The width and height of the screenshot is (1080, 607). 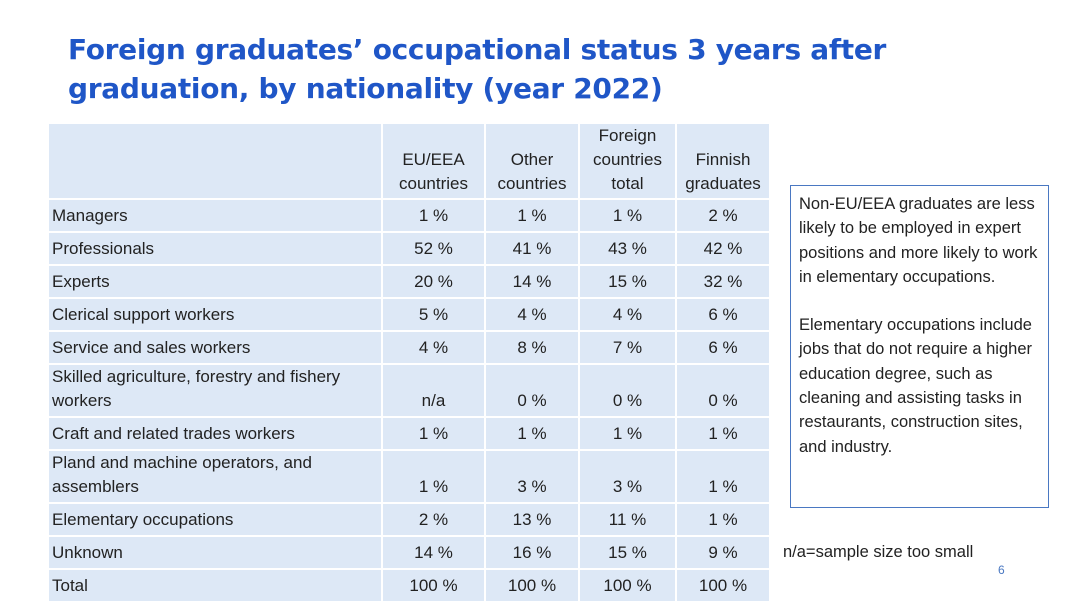 What do you see at coordinates (365, 88) in the screenshot?
I see `slide-title-line-2: graduation, by nationality (year 2022)` at bounding box center [365, 88].